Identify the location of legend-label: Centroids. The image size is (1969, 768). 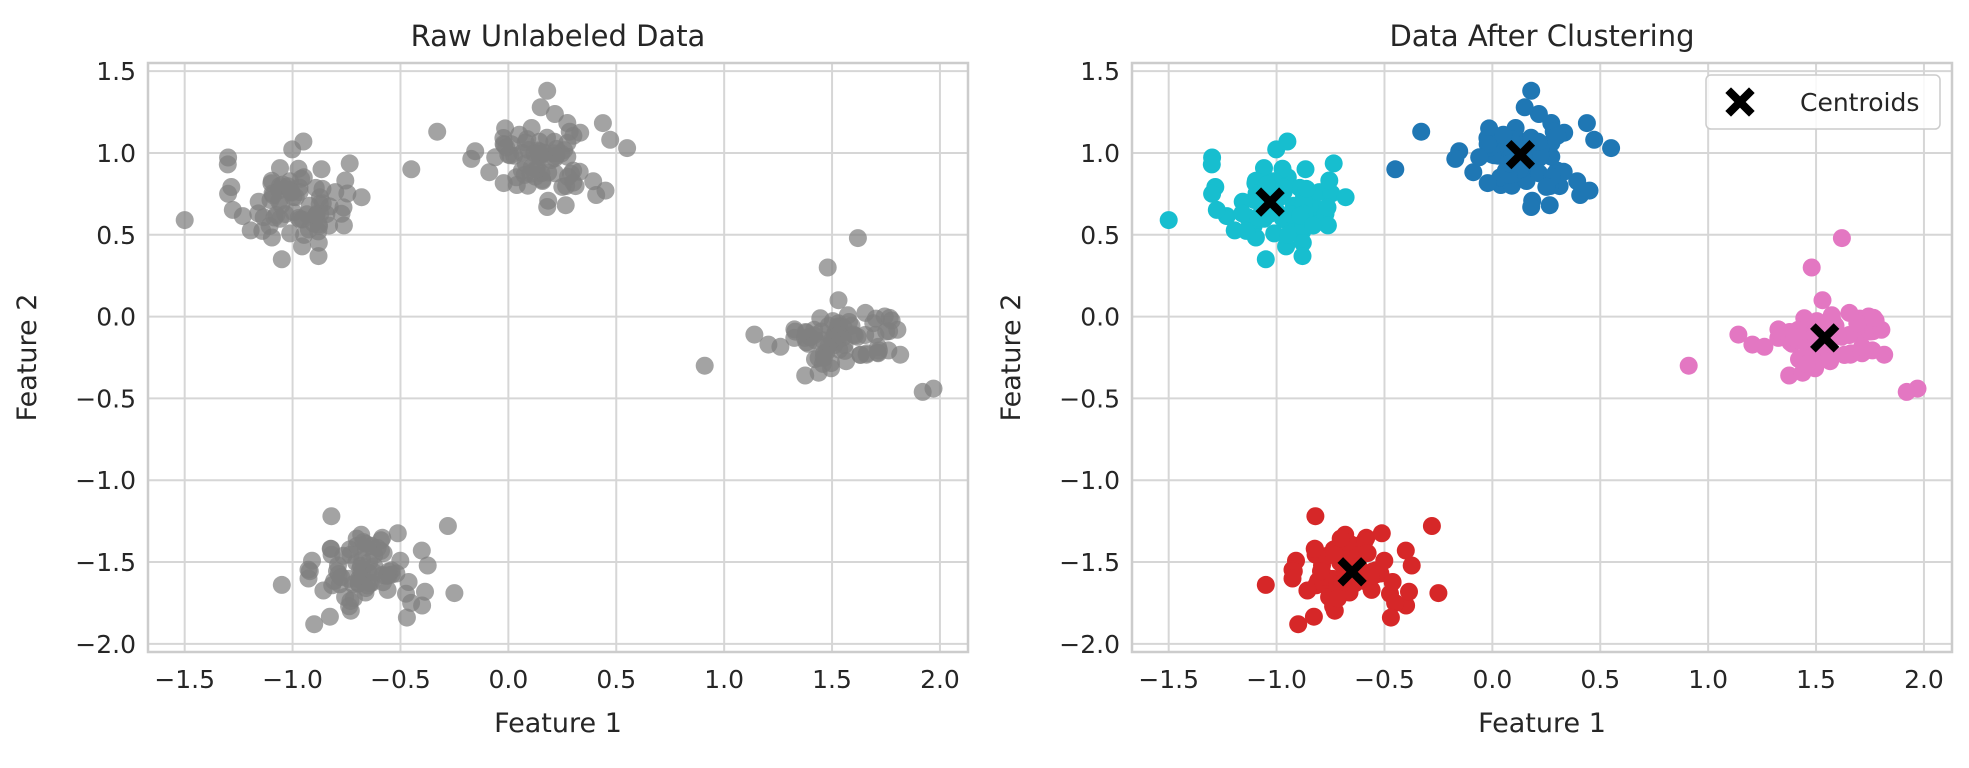
(1859, 102).